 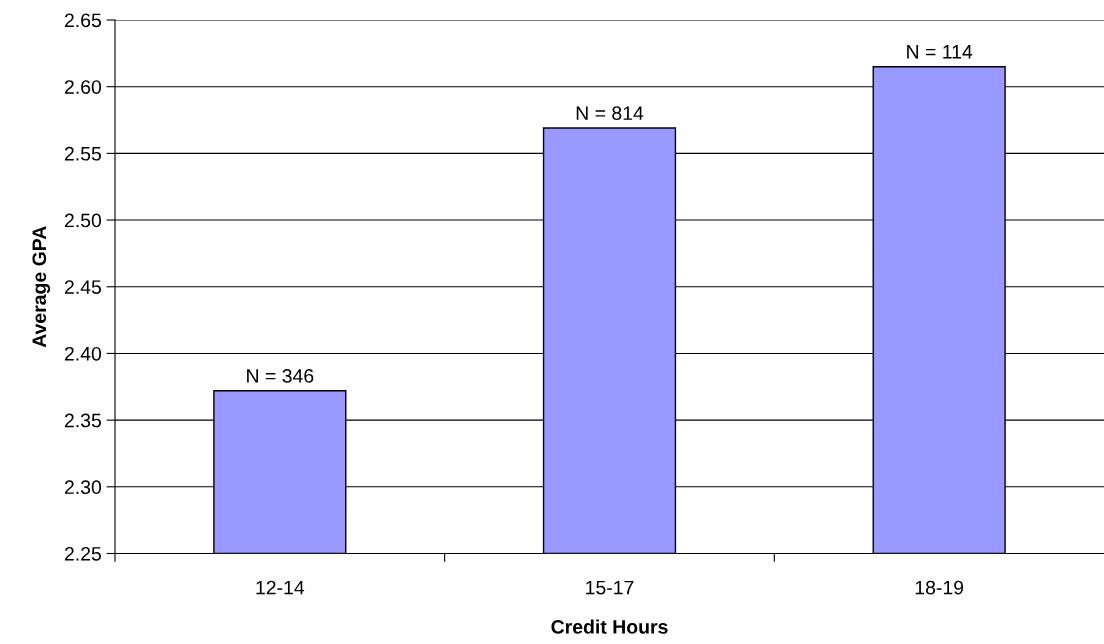 I want to click on y-tick-label: 2.35, so click(x=82, y=420).